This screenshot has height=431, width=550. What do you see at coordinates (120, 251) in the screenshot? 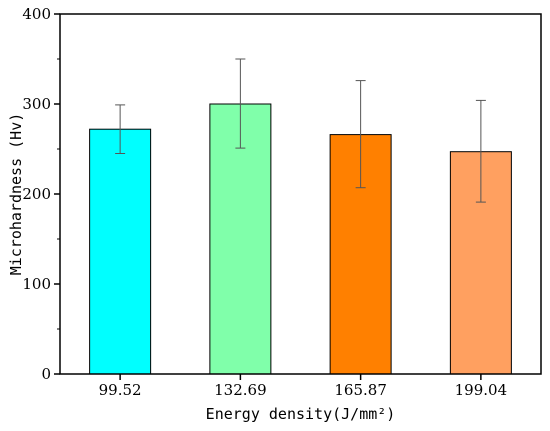
I see `bar-99.52` at bounding box center [120, 251].